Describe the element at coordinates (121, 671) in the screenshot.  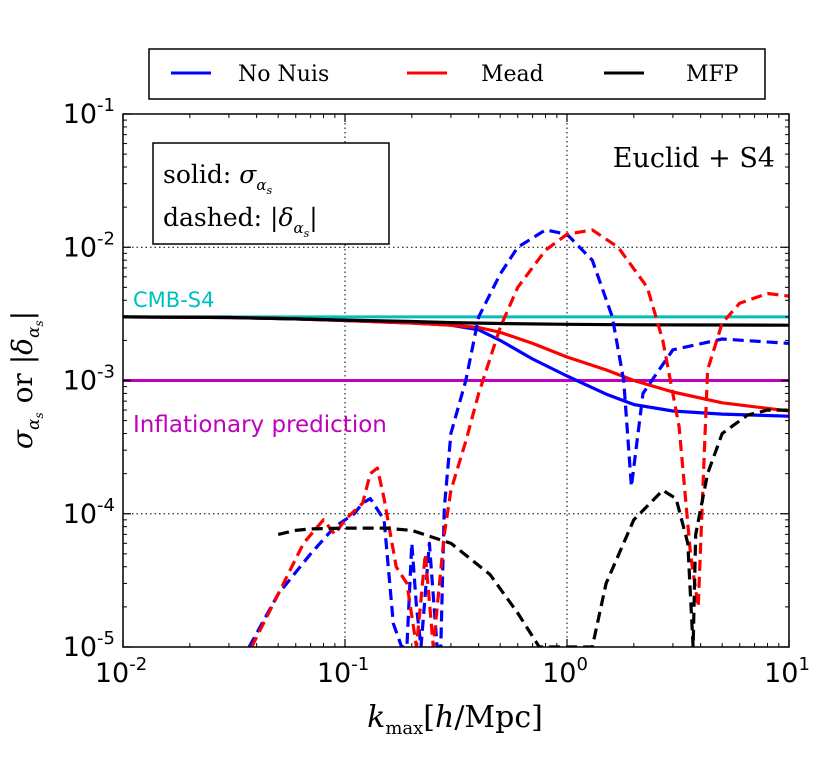
I see `x-tick-label: 10⁻²` at that location.